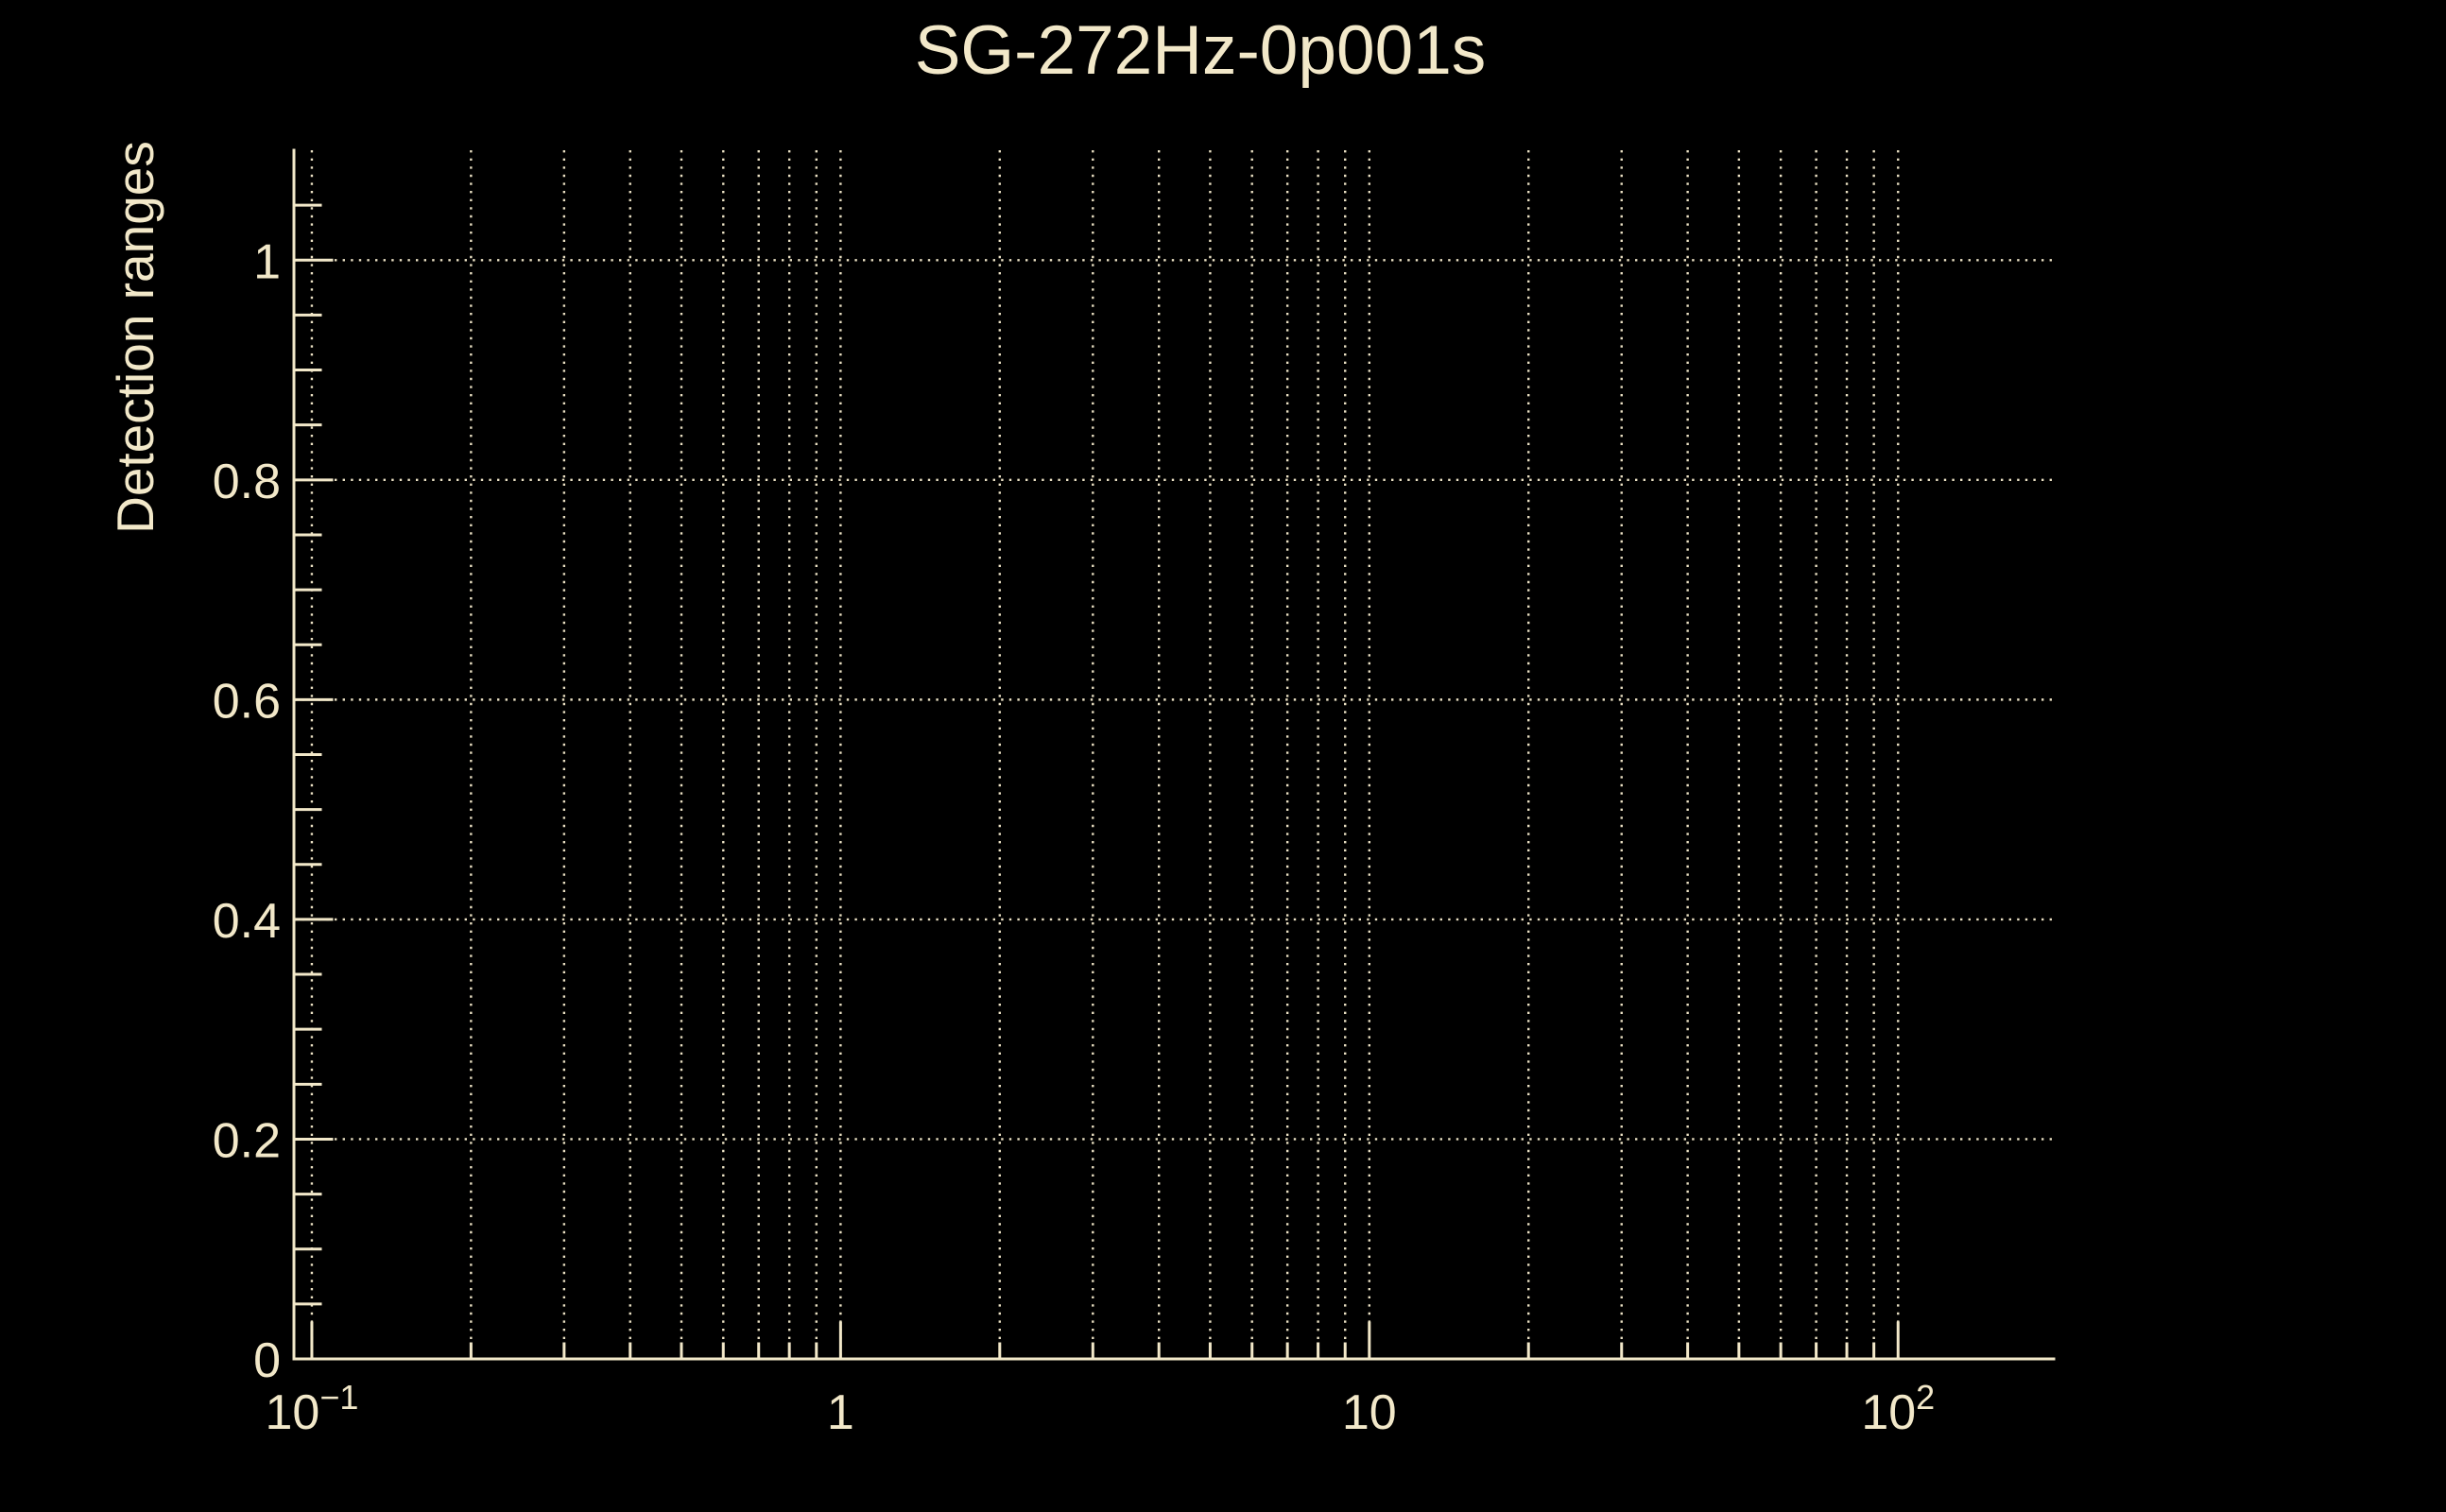 The height and width of the screenshot is (1512, 2446). Describe the element at coordinates (1201, 50) in the screenshot. I see `chart-title: SG-272Hz-0p001s` at that location.